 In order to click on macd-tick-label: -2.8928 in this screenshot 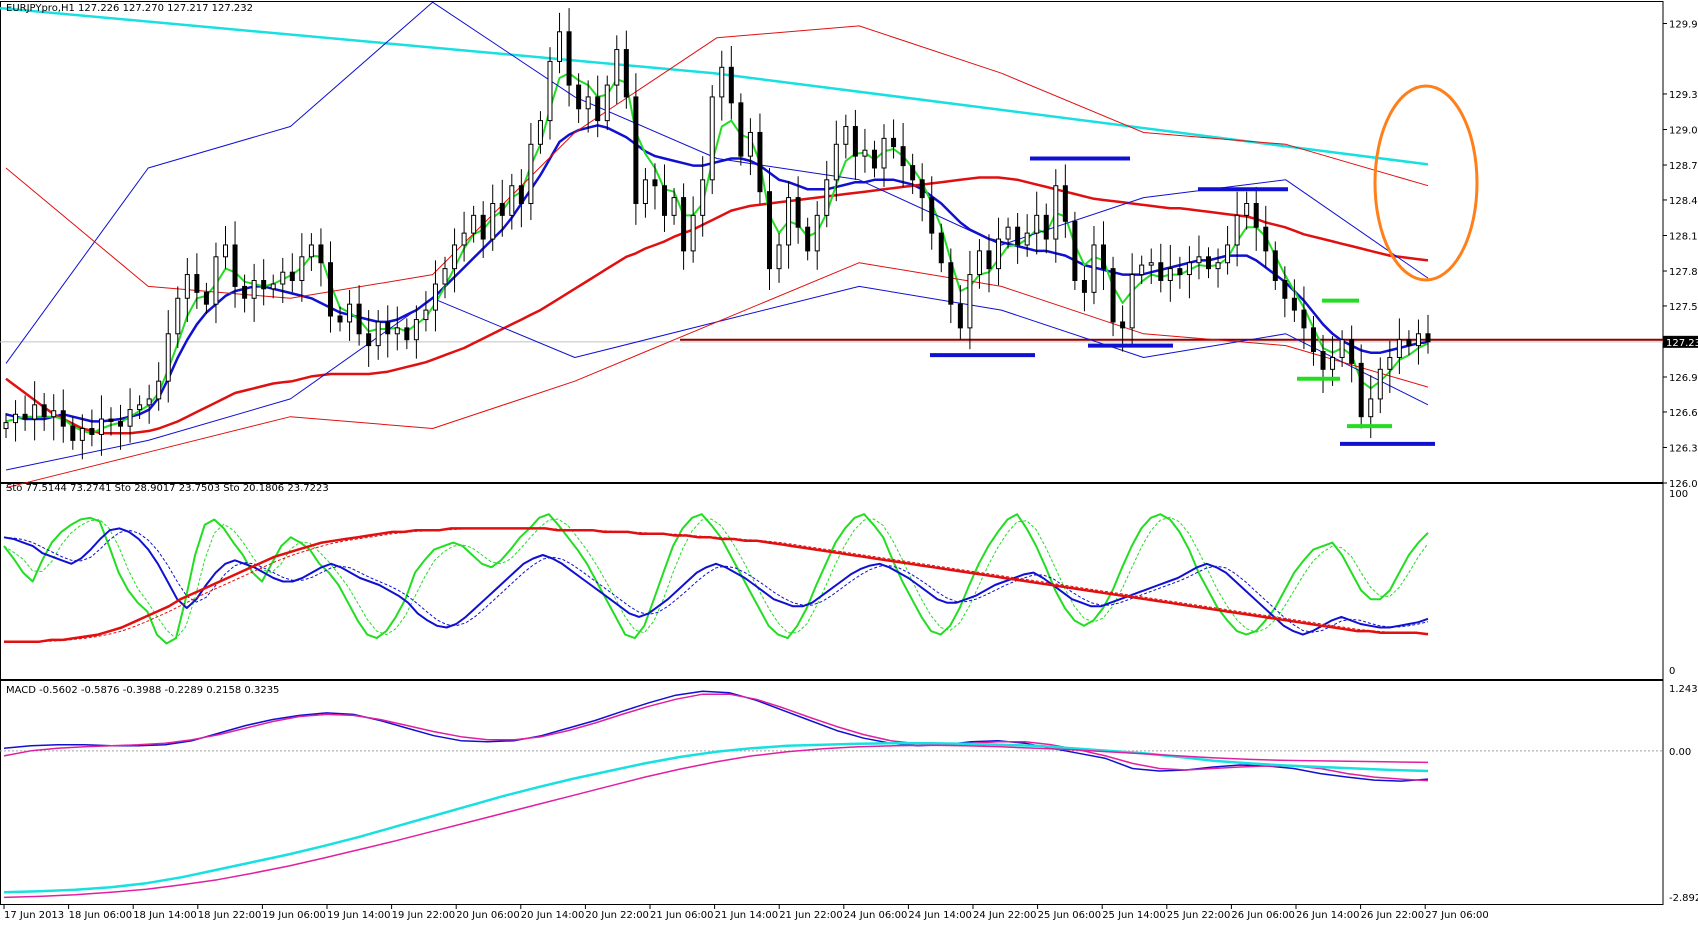, I will do `click(1683, 898)`.